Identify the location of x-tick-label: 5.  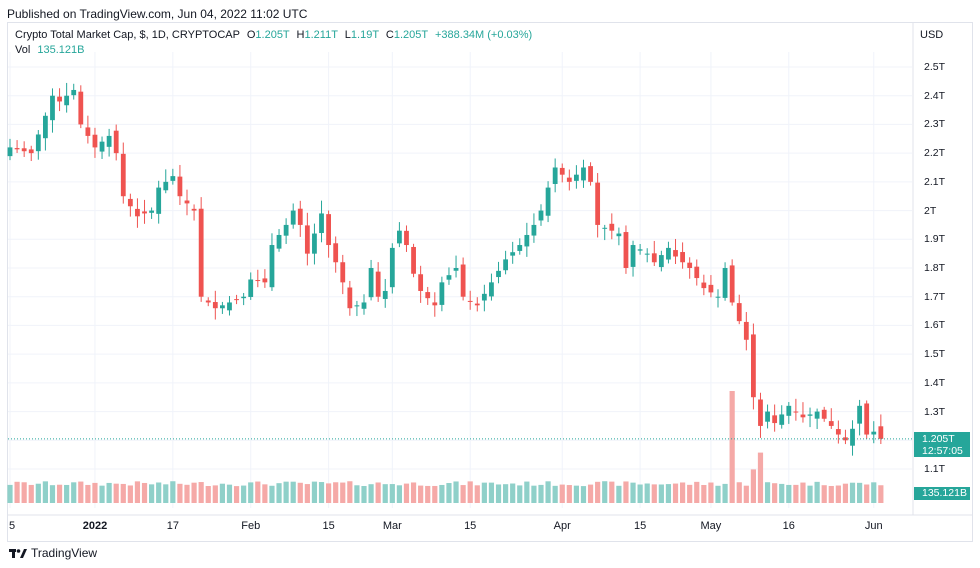
(12, 526).